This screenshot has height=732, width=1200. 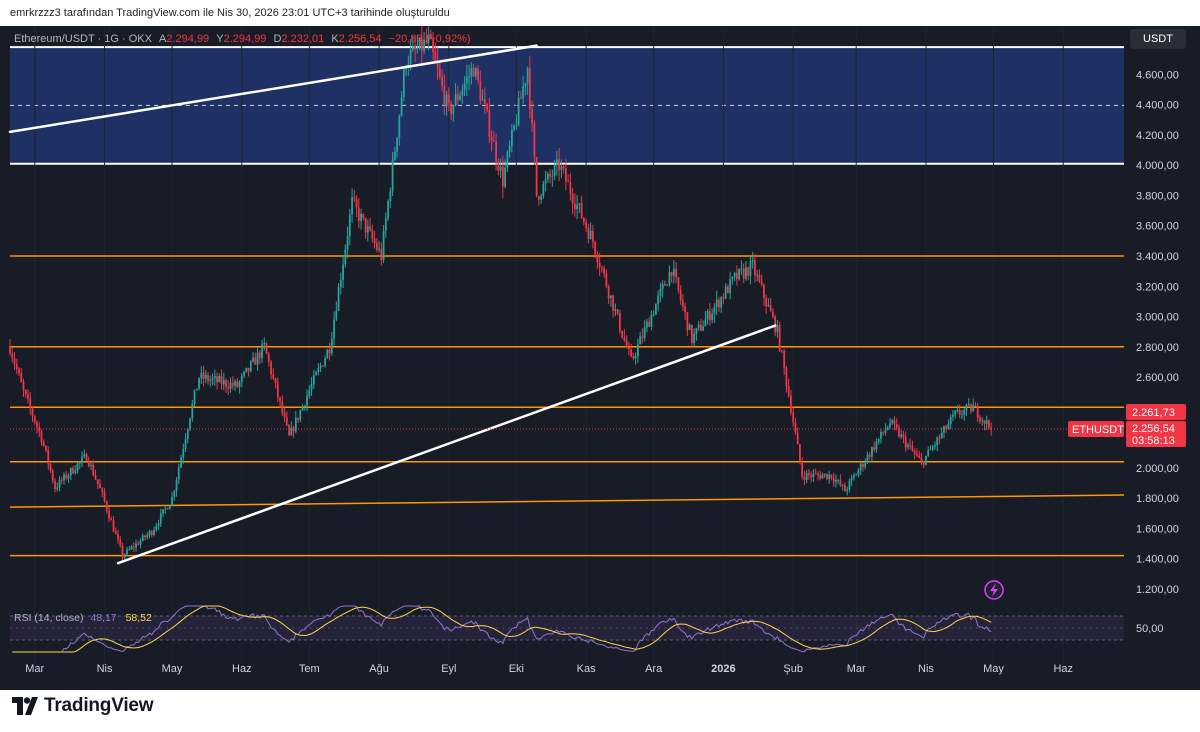 I want to click on rsi-level-label: 50,00, so click(x=1150, y=629).